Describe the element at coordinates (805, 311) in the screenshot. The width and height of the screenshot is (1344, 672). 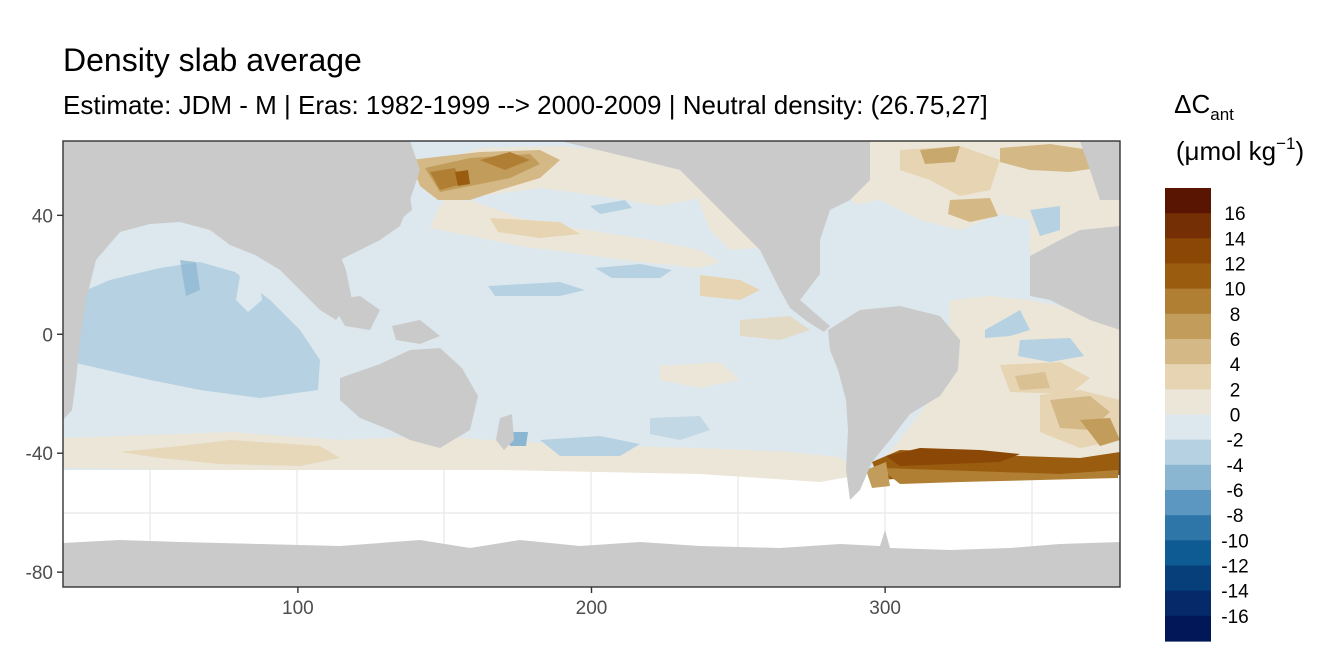
I see `land-central-america` at that location.